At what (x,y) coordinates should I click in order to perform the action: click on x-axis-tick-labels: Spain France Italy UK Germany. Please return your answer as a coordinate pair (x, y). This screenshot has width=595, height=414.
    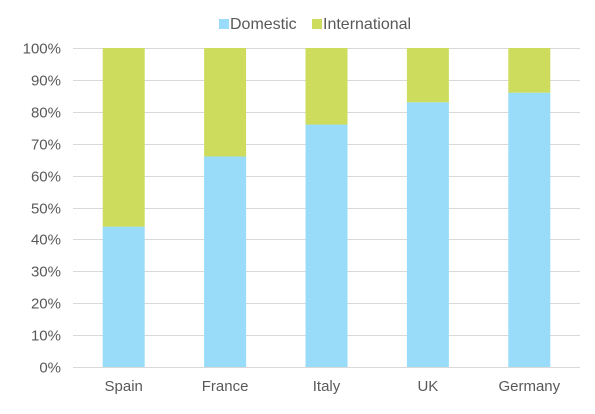
    Looking at the image, I should click on (333, 386).